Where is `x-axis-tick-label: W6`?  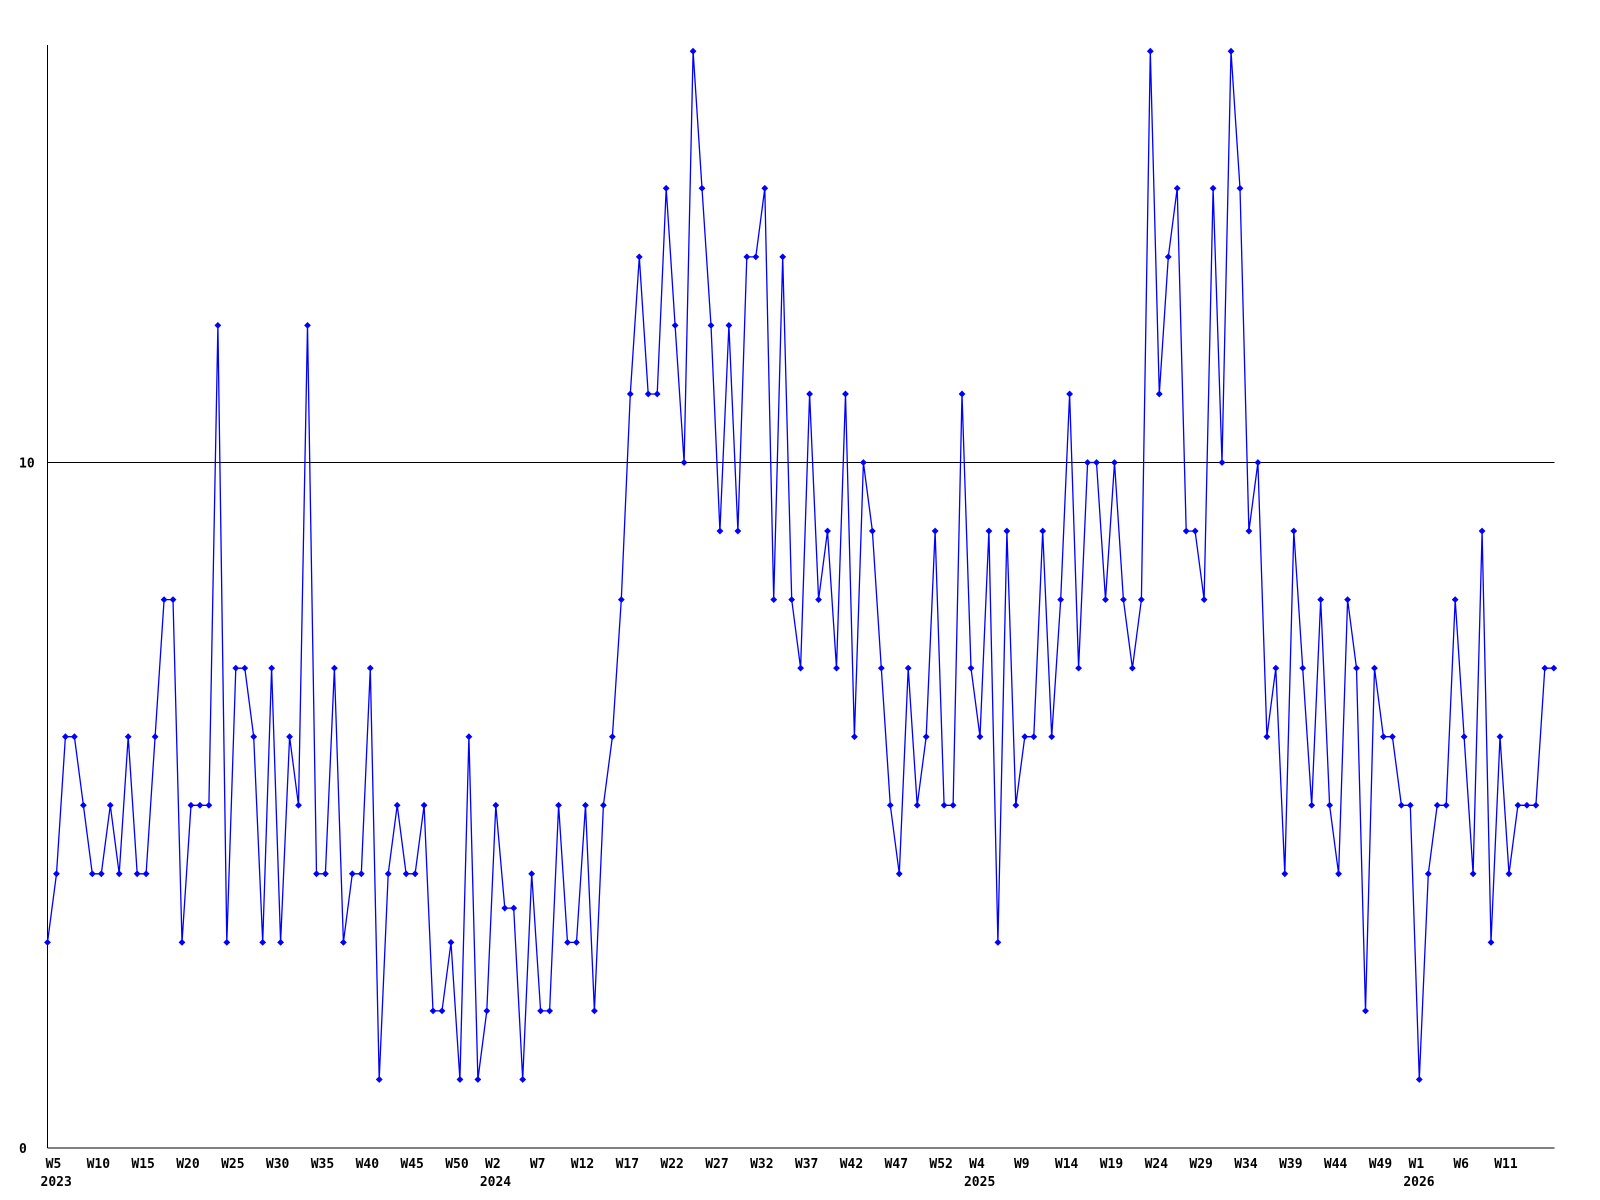 x-axis-tick-label: W6 is located at coordinates (1461, 1164).